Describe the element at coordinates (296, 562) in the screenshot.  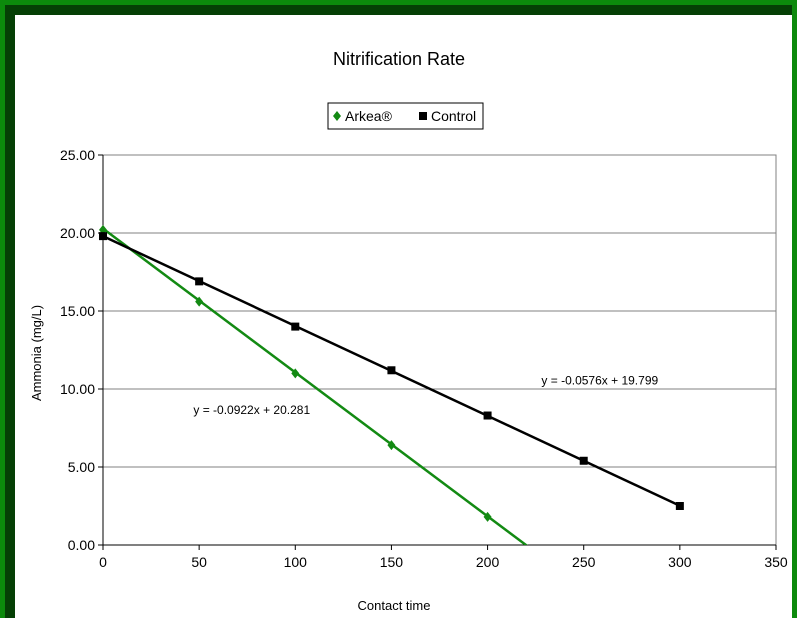
I see `x-tick-label: 100` at that location.